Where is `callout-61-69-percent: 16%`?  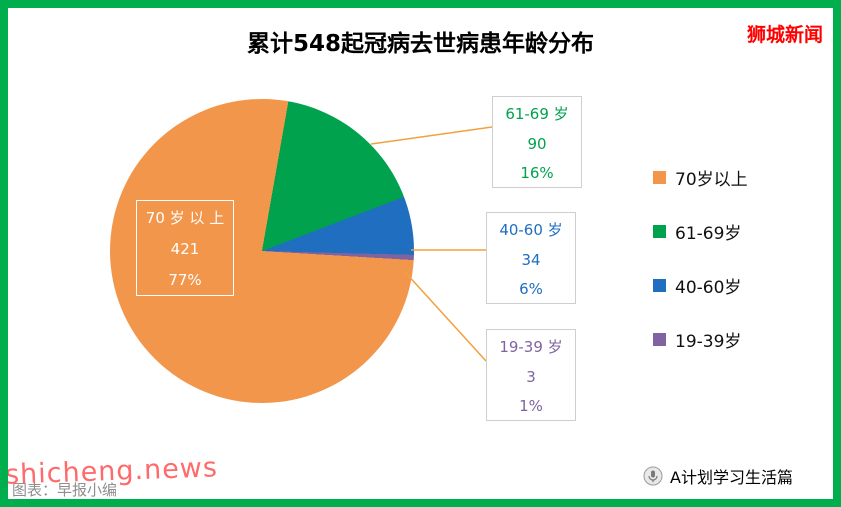
callout-61-69-percent: 16% is located at coordinates (537, 172).